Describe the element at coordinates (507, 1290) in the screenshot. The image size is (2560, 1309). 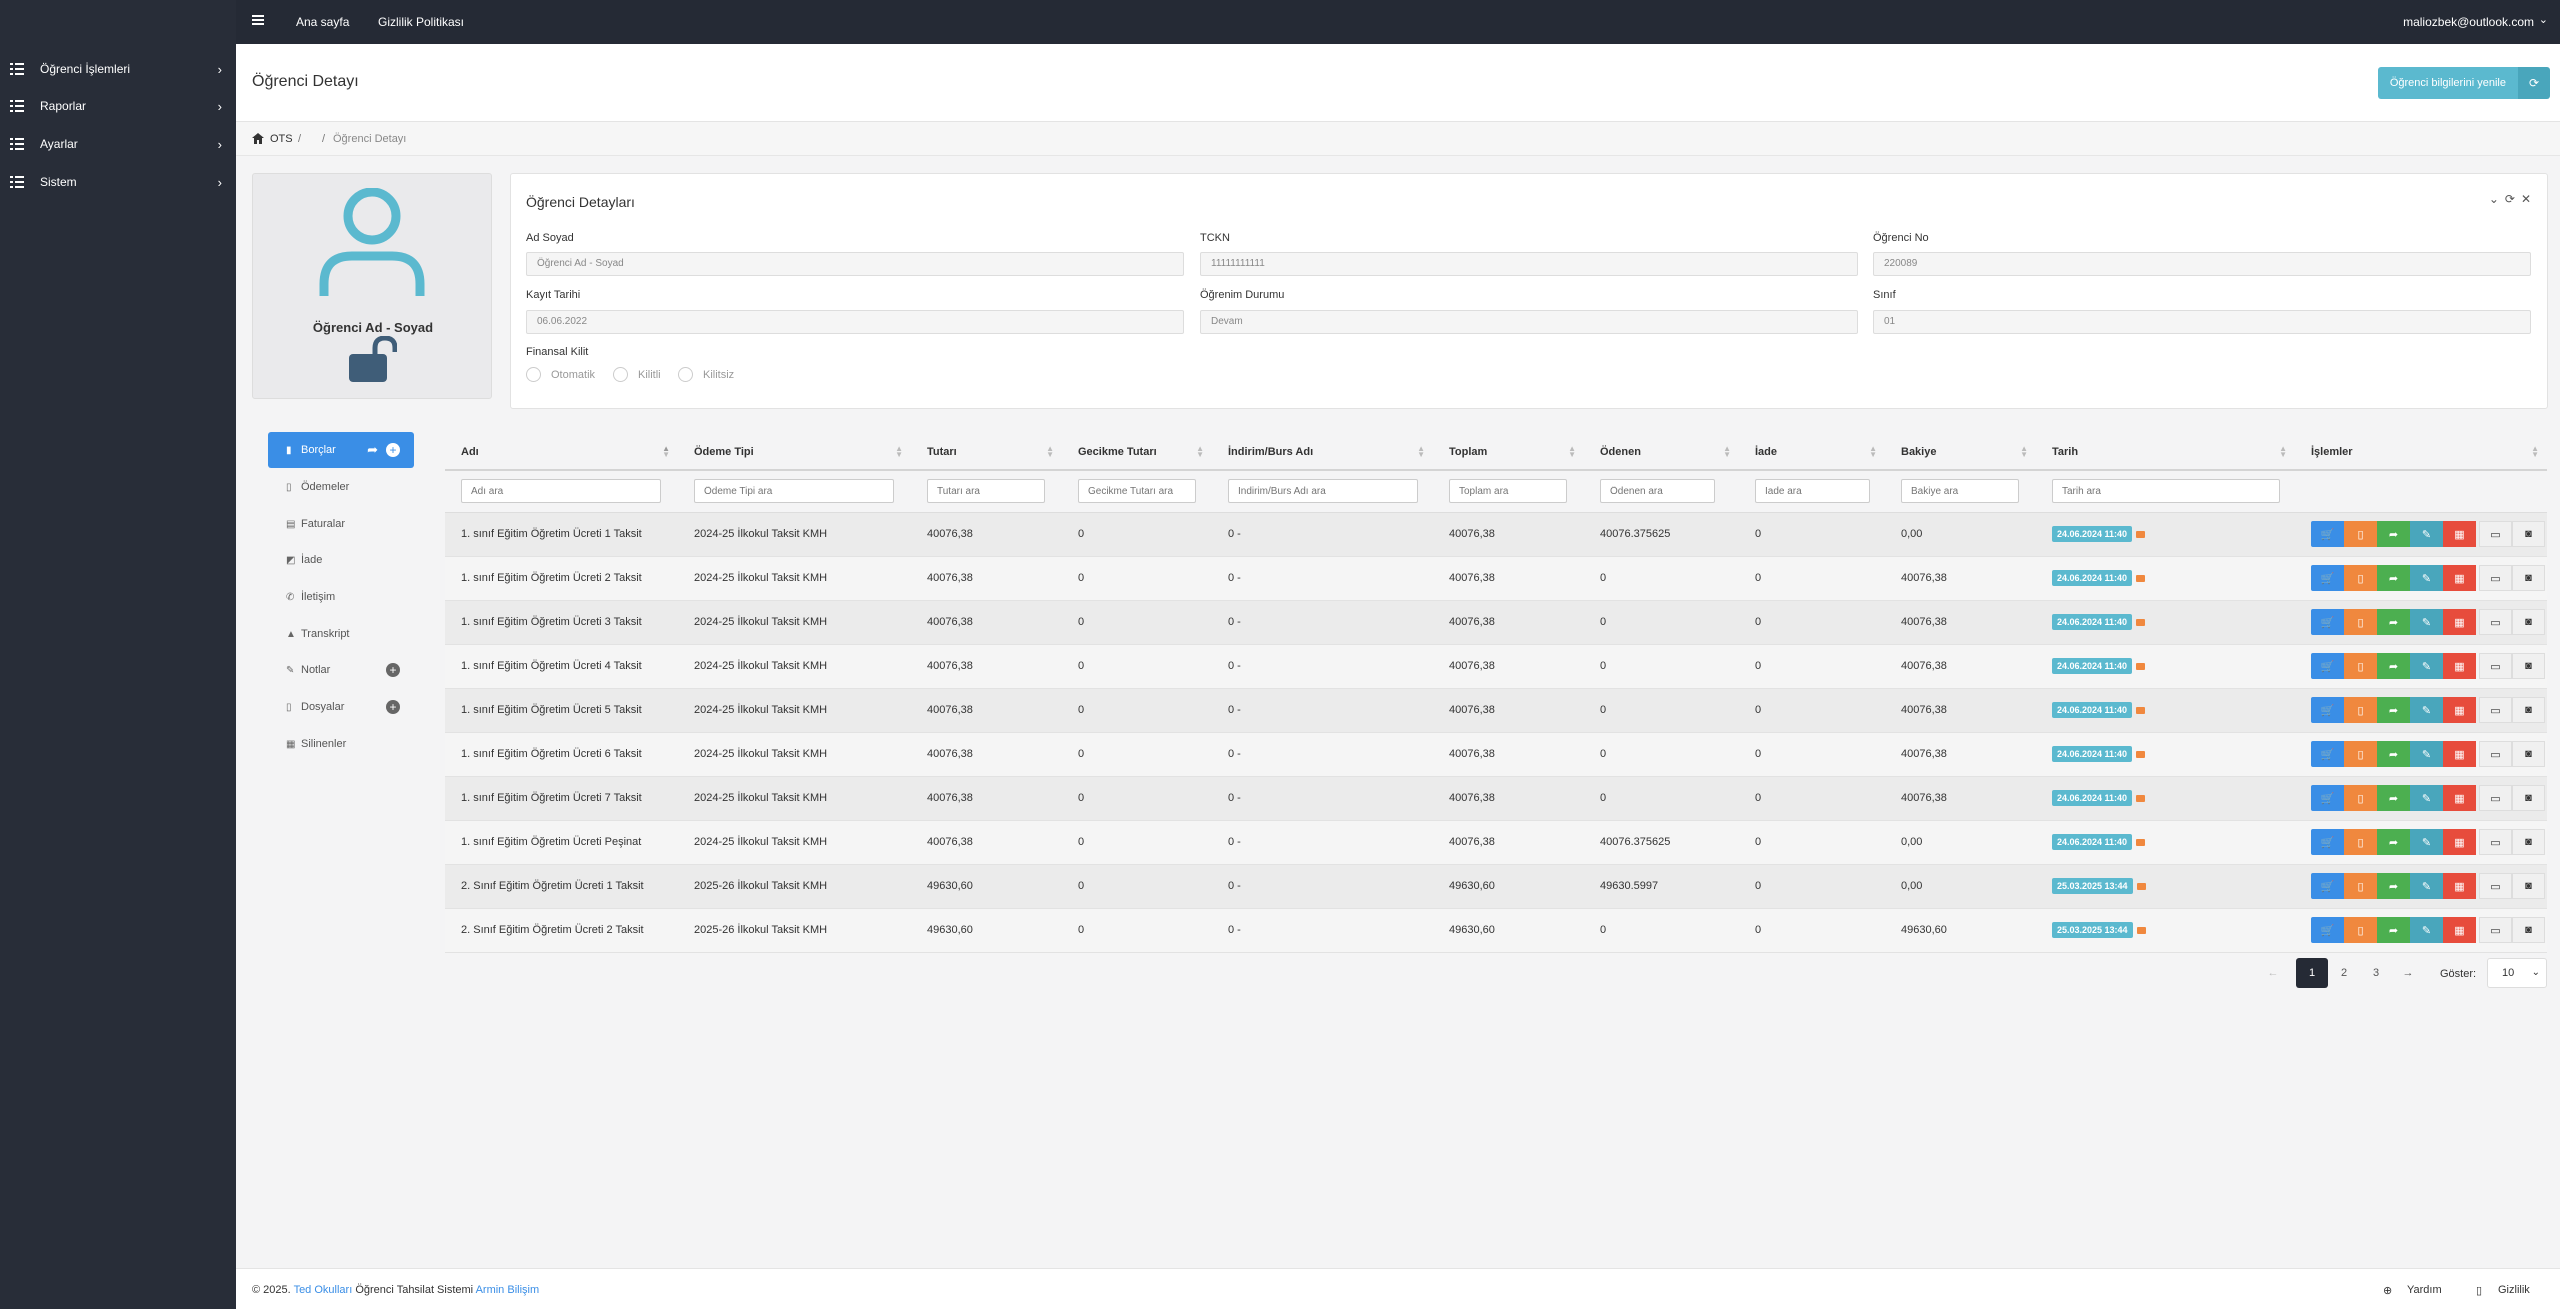
I see `footer-company-link: Armin Bilişim` at that location.